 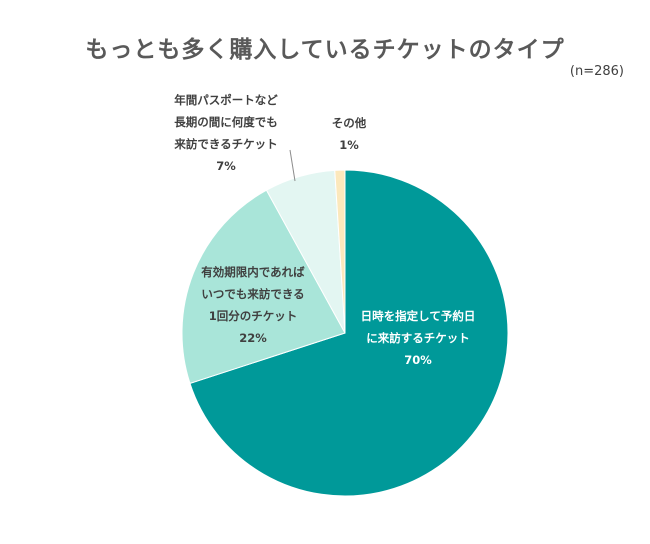 What do you see at coordinates (252, 294) in the screenshot?
I see `slice-category-label-valid-period: いつでも来訪できる` at bounding box center [252, 294].